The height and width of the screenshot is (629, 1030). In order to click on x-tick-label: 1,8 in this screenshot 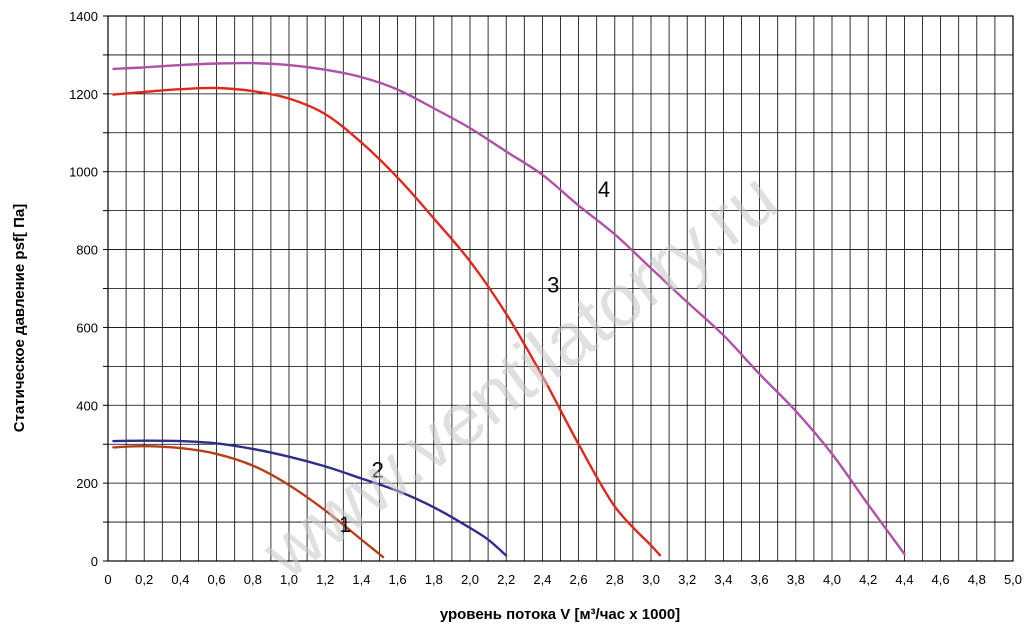, I will do `click(434, 579)`.